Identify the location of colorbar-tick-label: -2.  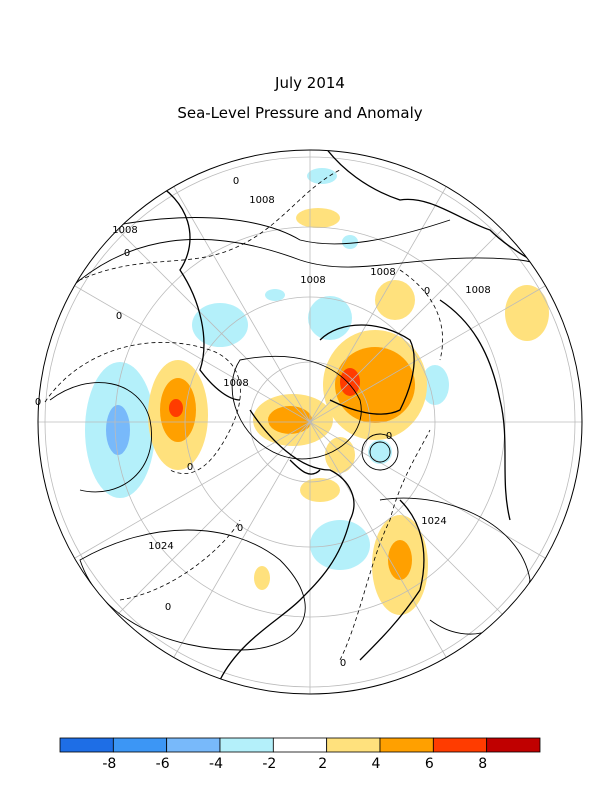
(269, 764).